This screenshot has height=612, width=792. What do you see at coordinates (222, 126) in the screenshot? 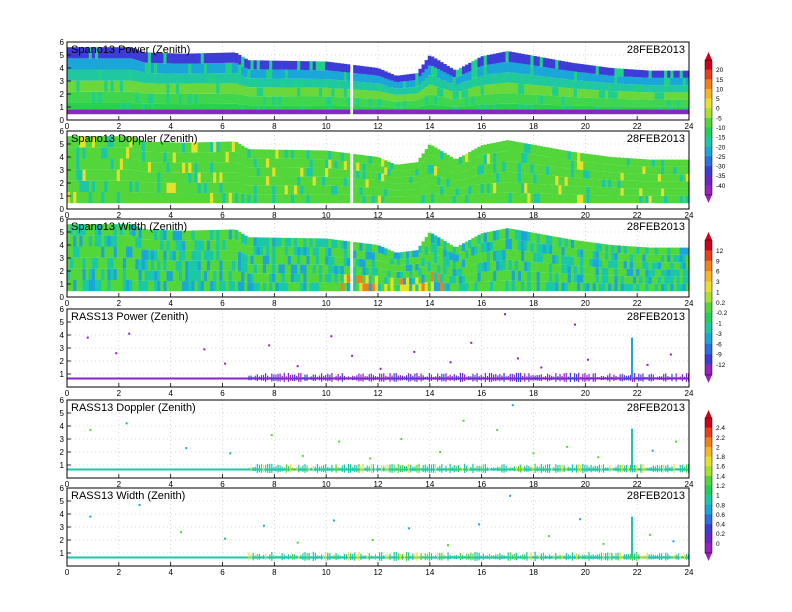
I see `x-tick-label: 6` at bounding box center [222, 126].